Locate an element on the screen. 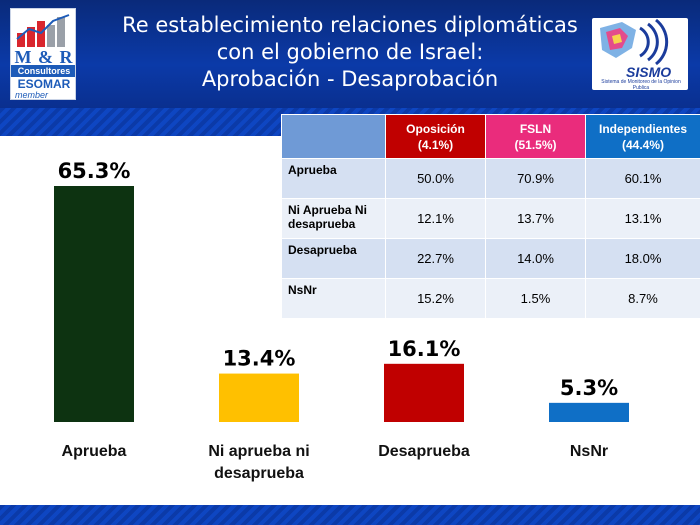  logo-esomar-text: ESOMAR is located at coordinates (44, 84).